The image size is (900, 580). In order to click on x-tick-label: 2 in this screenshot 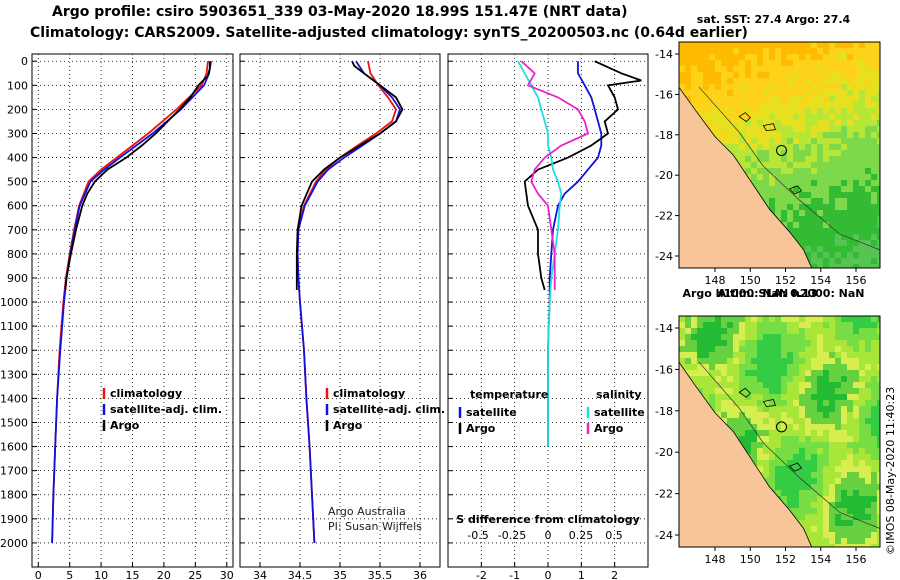, I will do `click(614, 574)`.